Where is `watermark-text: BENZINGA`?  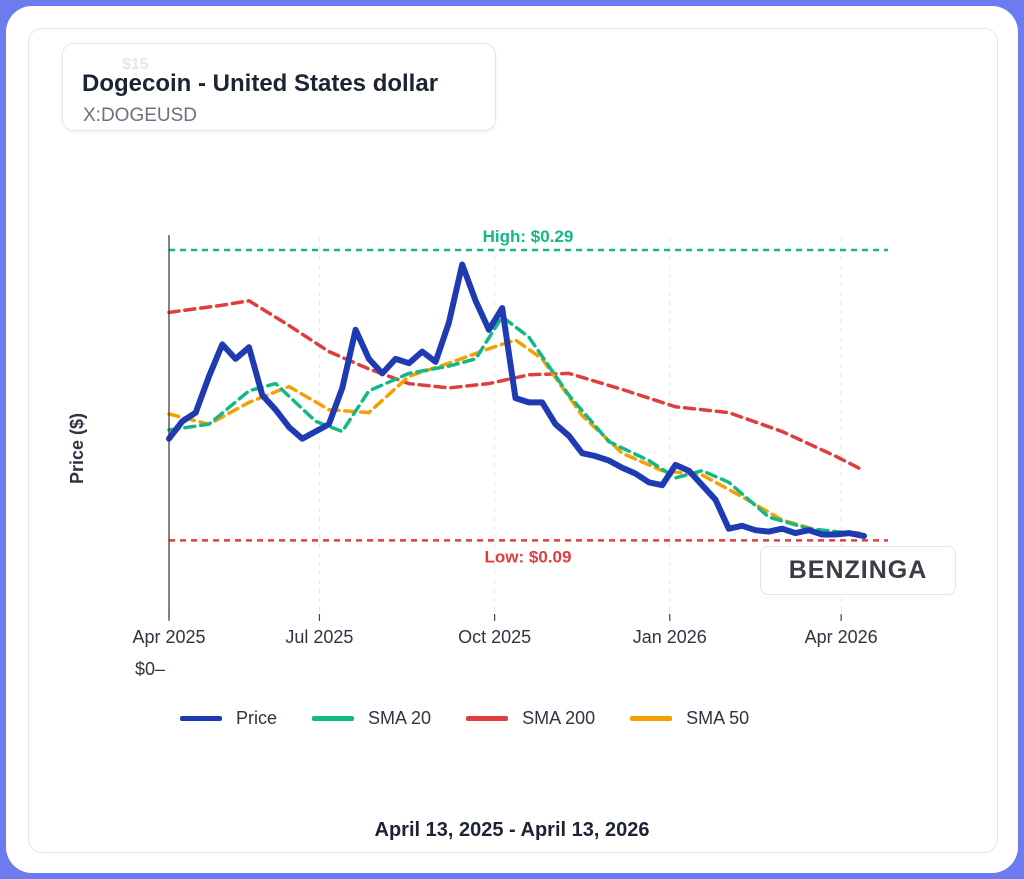
watermark-text: BENZINGA is located at coordinates (858, 570).